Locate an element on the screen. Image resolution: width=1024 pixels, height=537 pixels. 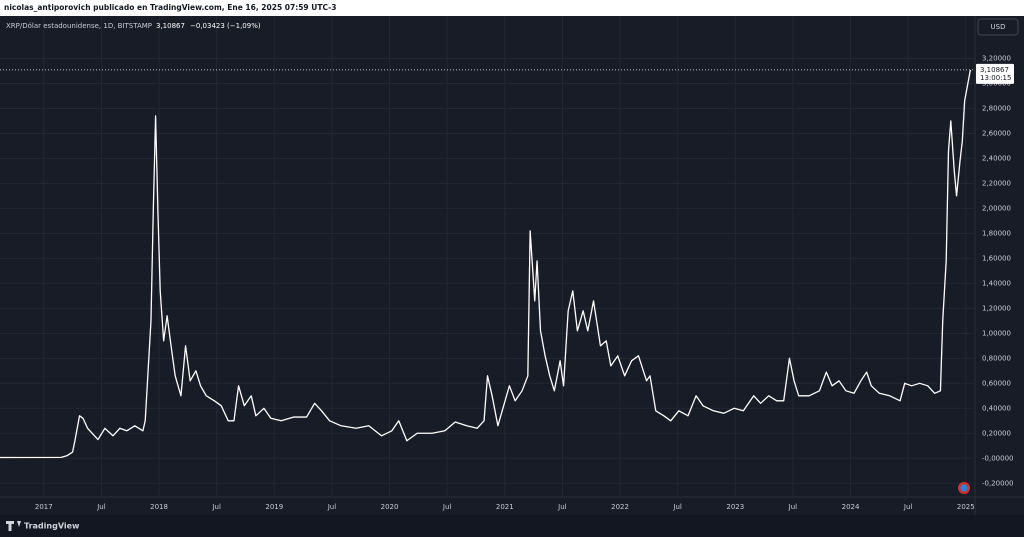
currency-button is located at coordinates (998, 27).